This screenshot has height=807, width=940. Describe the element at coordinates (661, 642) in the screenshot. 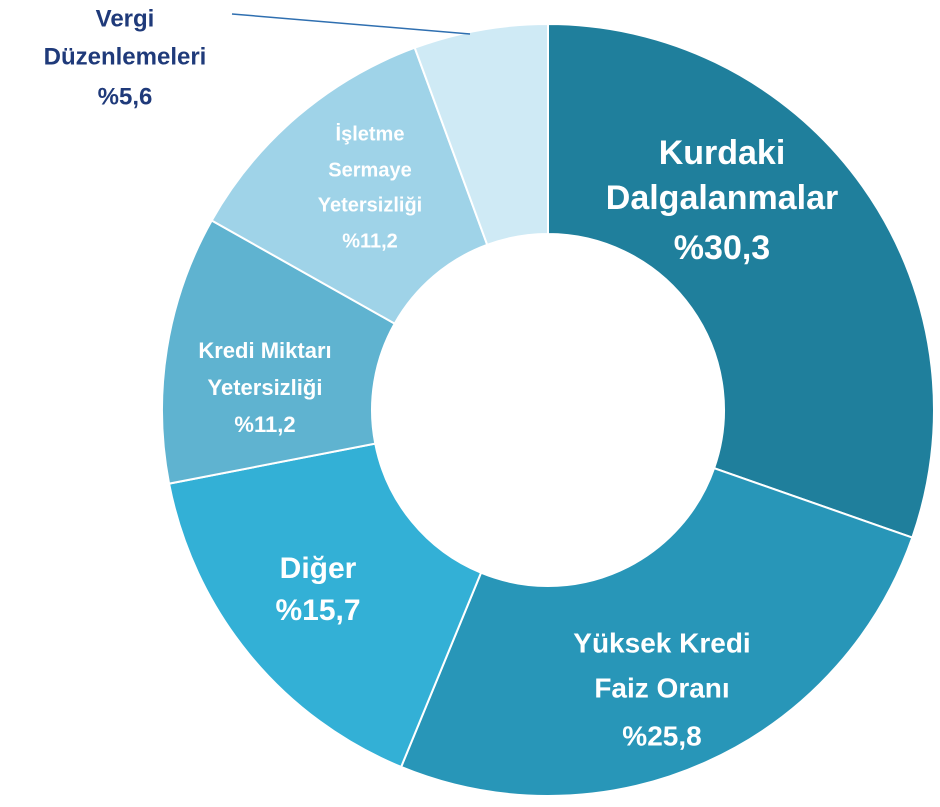

I see `slice-label: Yüksek Kredi` at that location.